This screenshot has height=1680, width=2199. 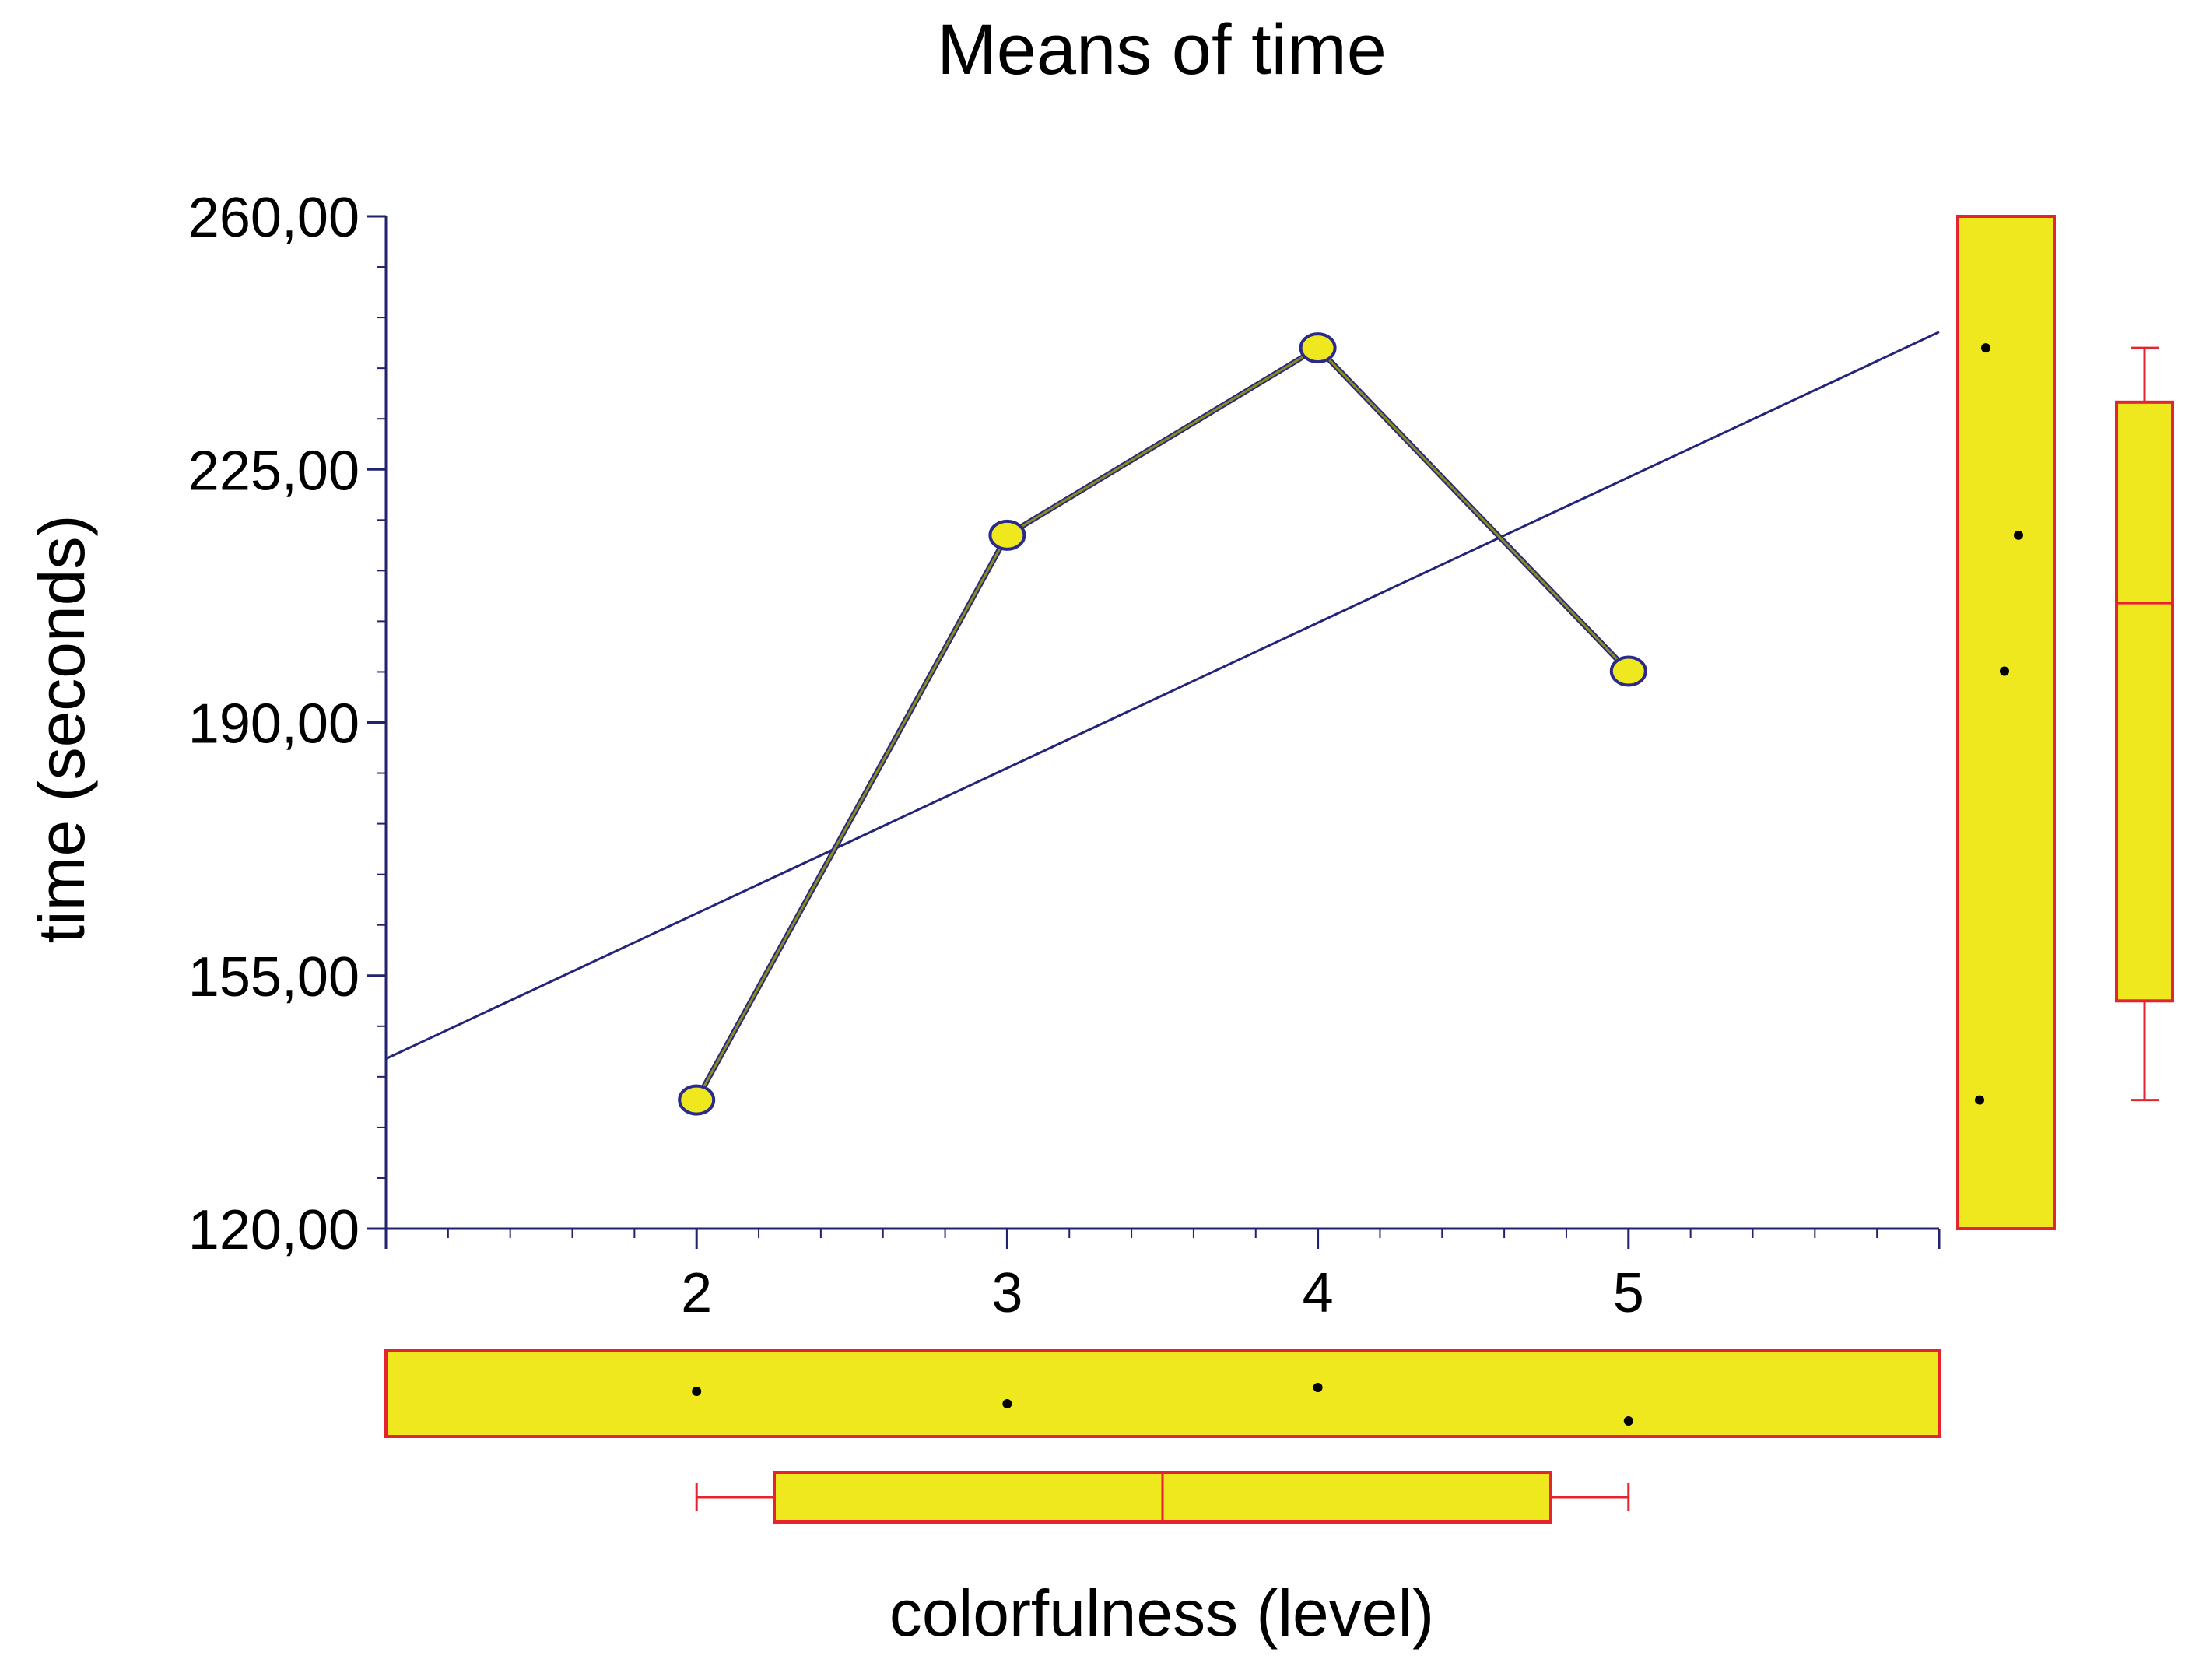 I want to click on x-tick-label: 2, so click(x=696, y=1293).